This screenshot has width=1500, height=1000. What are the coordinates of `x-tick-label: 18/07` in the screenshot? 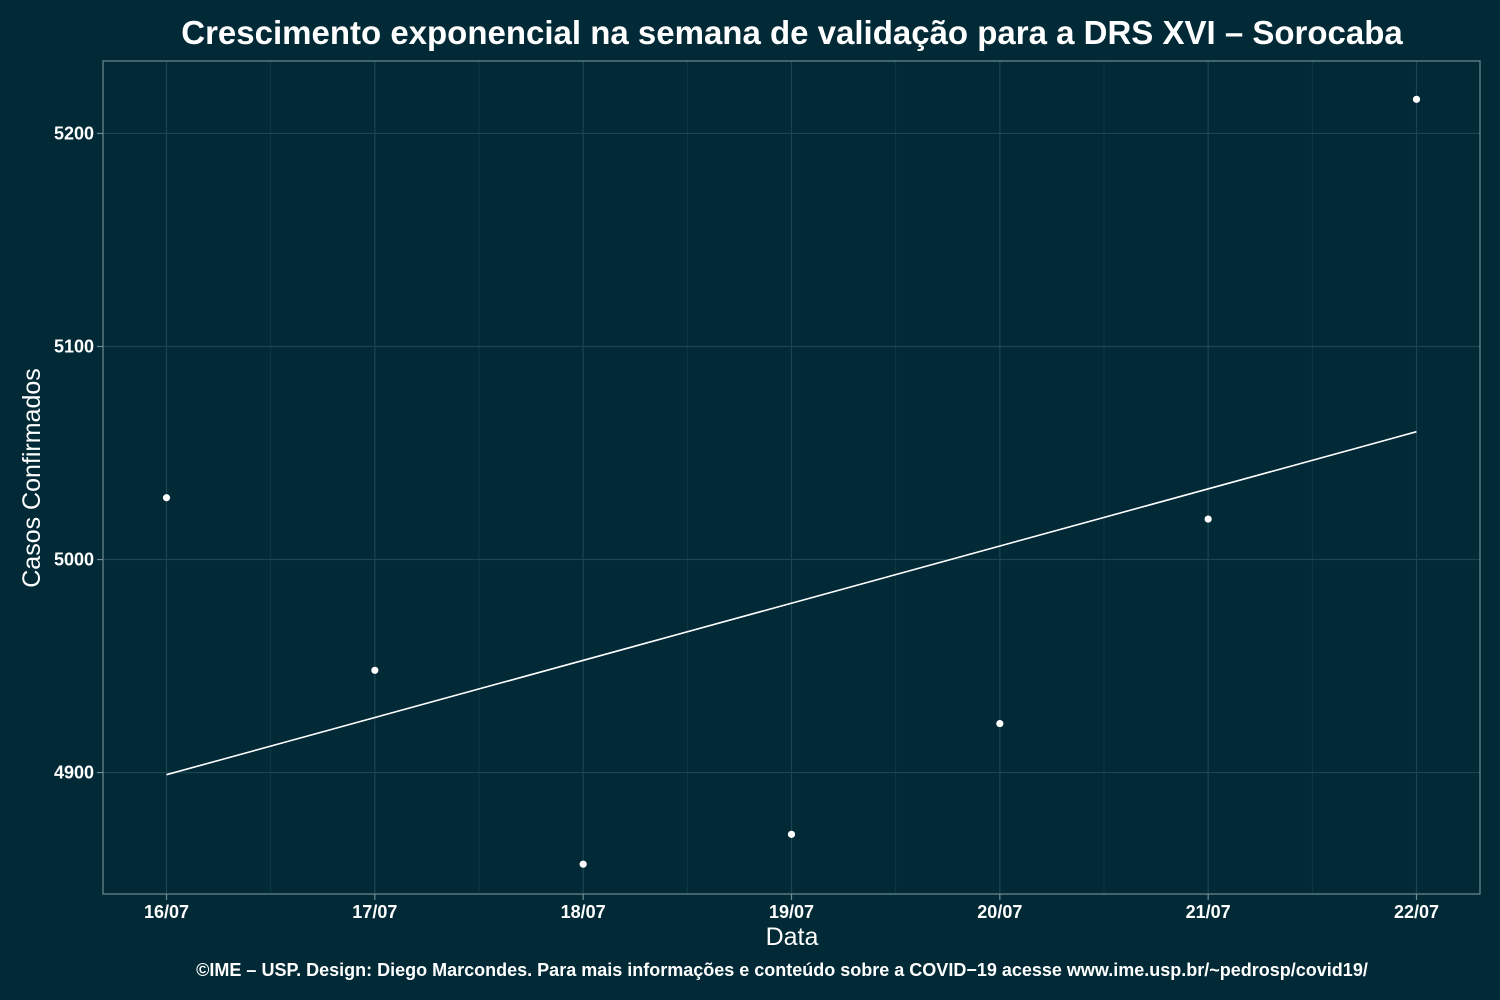 It's located at (583, 912).